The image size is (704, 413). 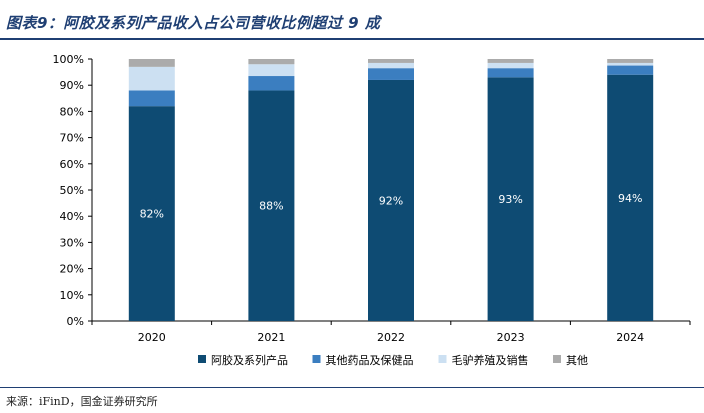 What do you see at coordinates (72, 269) in the screenshot?
I see `y-tick-label: 20%` at bounding box center [72, 269].